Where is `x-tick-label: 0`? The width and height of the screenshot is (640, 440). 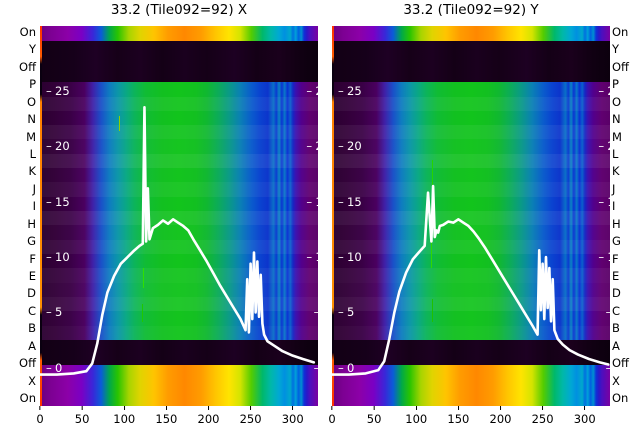
x-tick-label: 0 is located at coordinates (40, 419).